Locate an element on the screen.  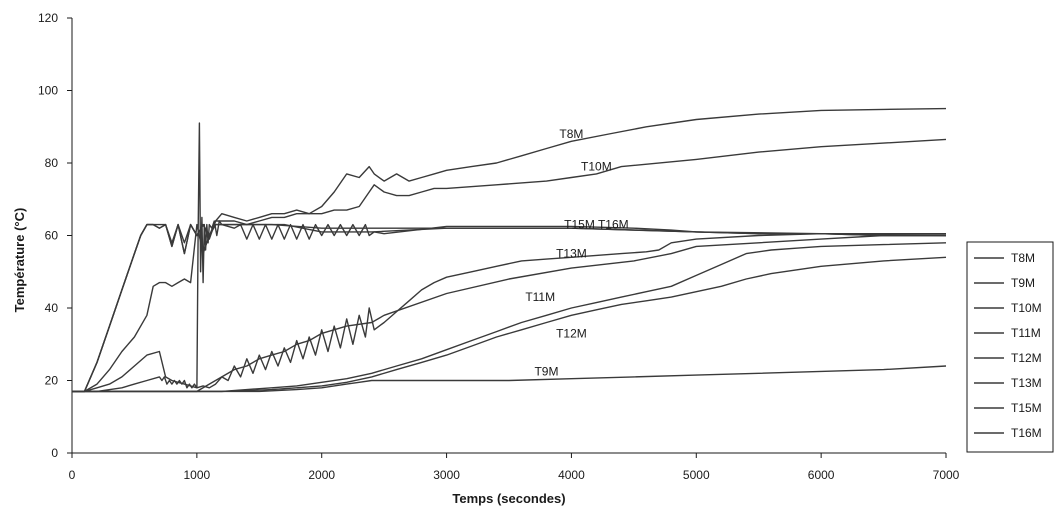
series-annotation: T8M is located at coordinates (571, 134).